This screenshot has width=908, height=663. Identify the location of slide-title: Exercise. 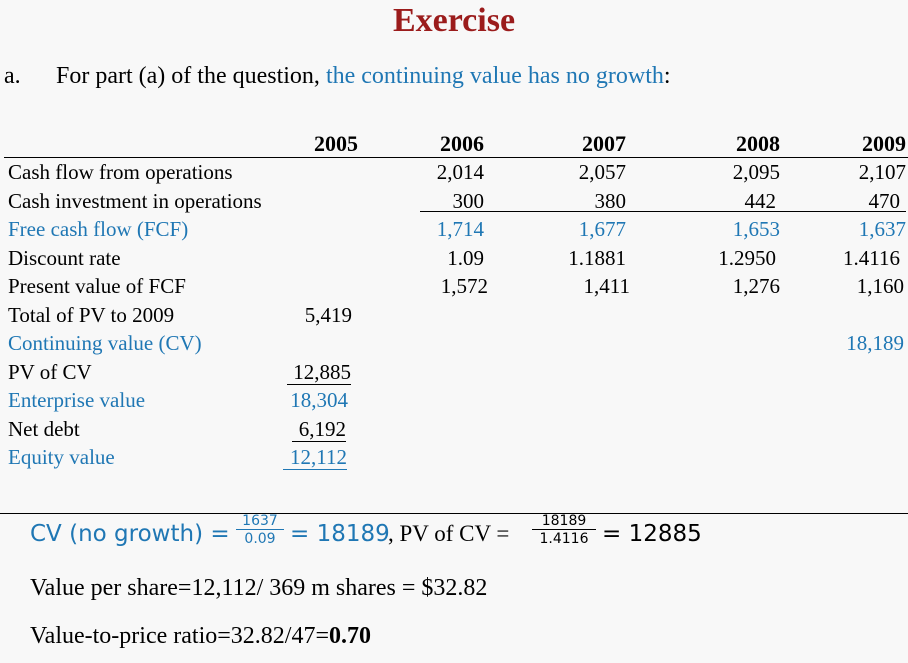
(454, 20).